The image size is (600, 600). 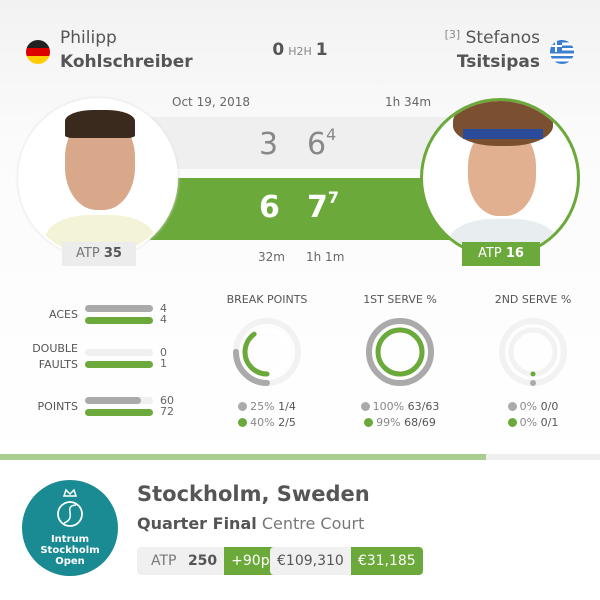 What do you see at coordinates (70, 539) in the screenshot?
I see `logo-line: Intrum` at bounding box center [70, 539].